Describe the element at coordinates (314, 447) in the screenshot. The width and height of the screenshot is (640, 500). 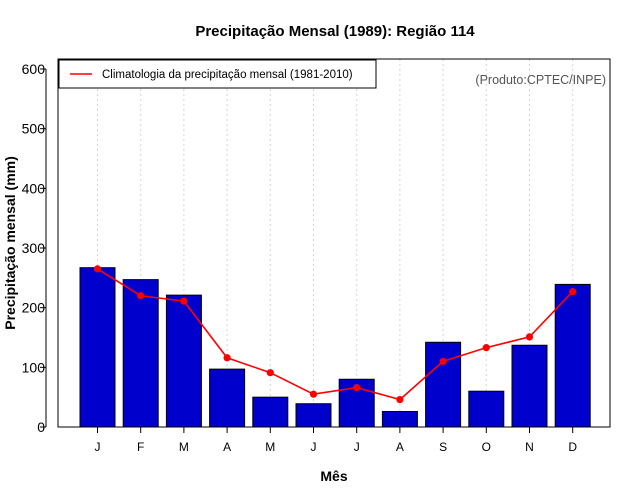
I see `x-tick-label-6: J` at that location.